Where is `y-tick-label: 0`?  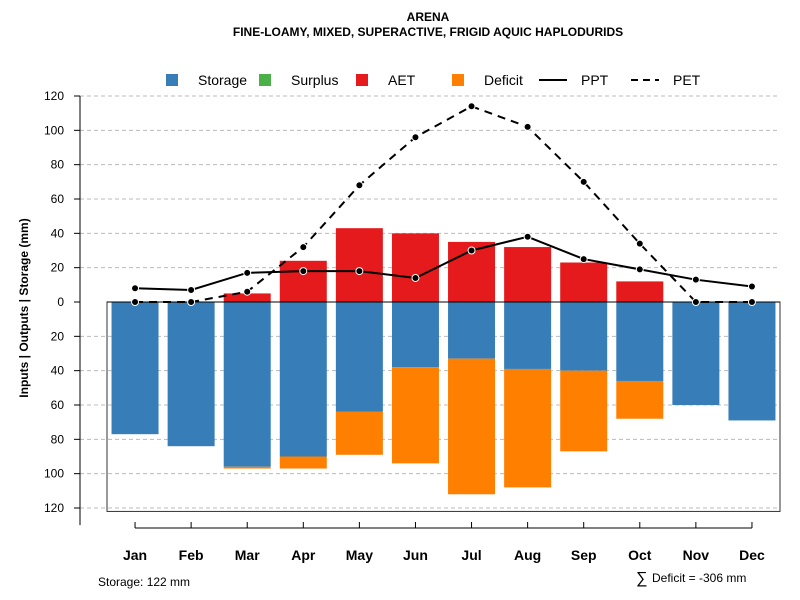
y-tick-label: 0 is located at coordinates (60, 302).